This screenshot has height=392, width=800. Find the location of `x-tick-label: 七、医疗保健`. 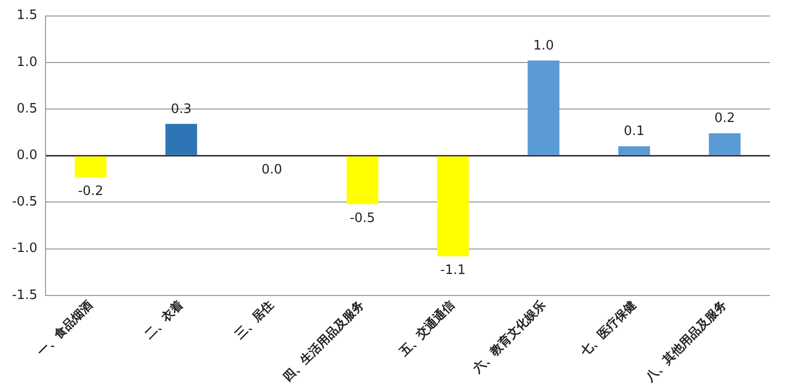

x-tick-label: 七、医疗保健 is located at coordinates (607, 329).